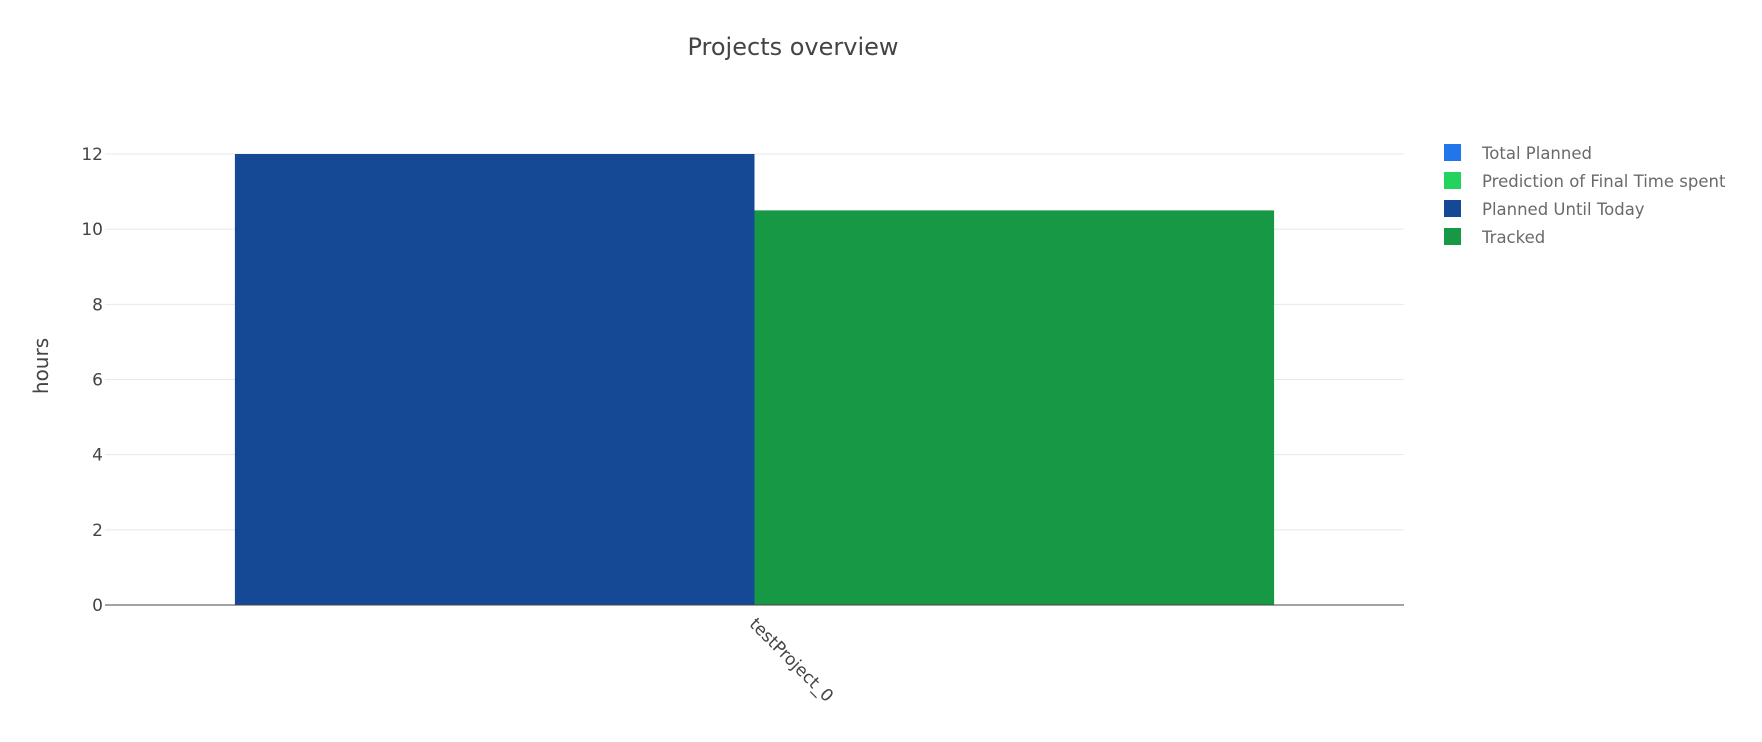  What do you see at coordinates (97, 381) in the screenshot?
I see `y-tick-label: 6` at bounding box center [97, 381].